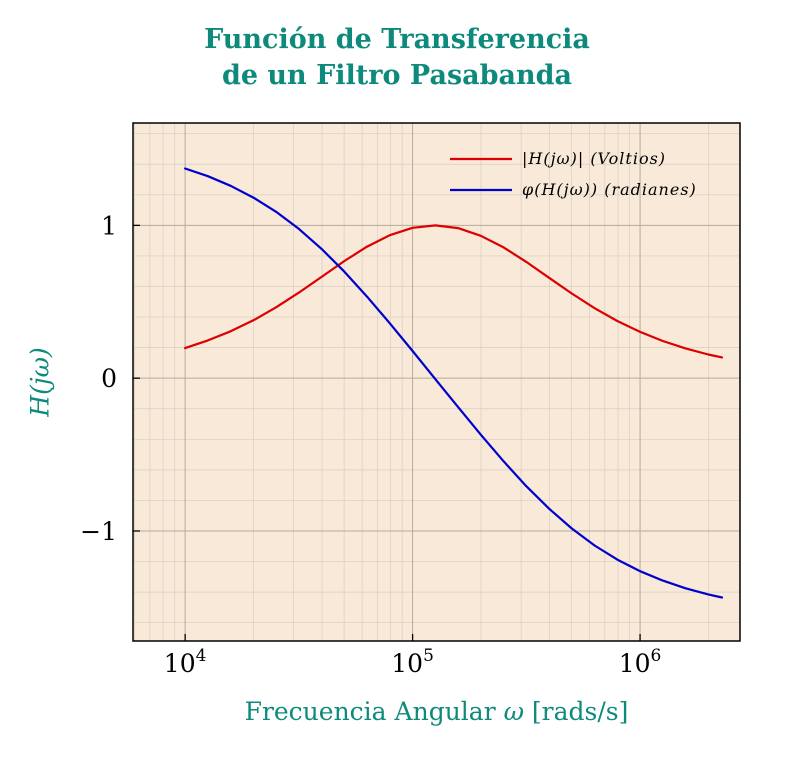 This screenshot has width=794, height=762. Describe the element at coordinates (185, 662) in the screenshot. I see `x-tick-label: 10⁴` at that location.